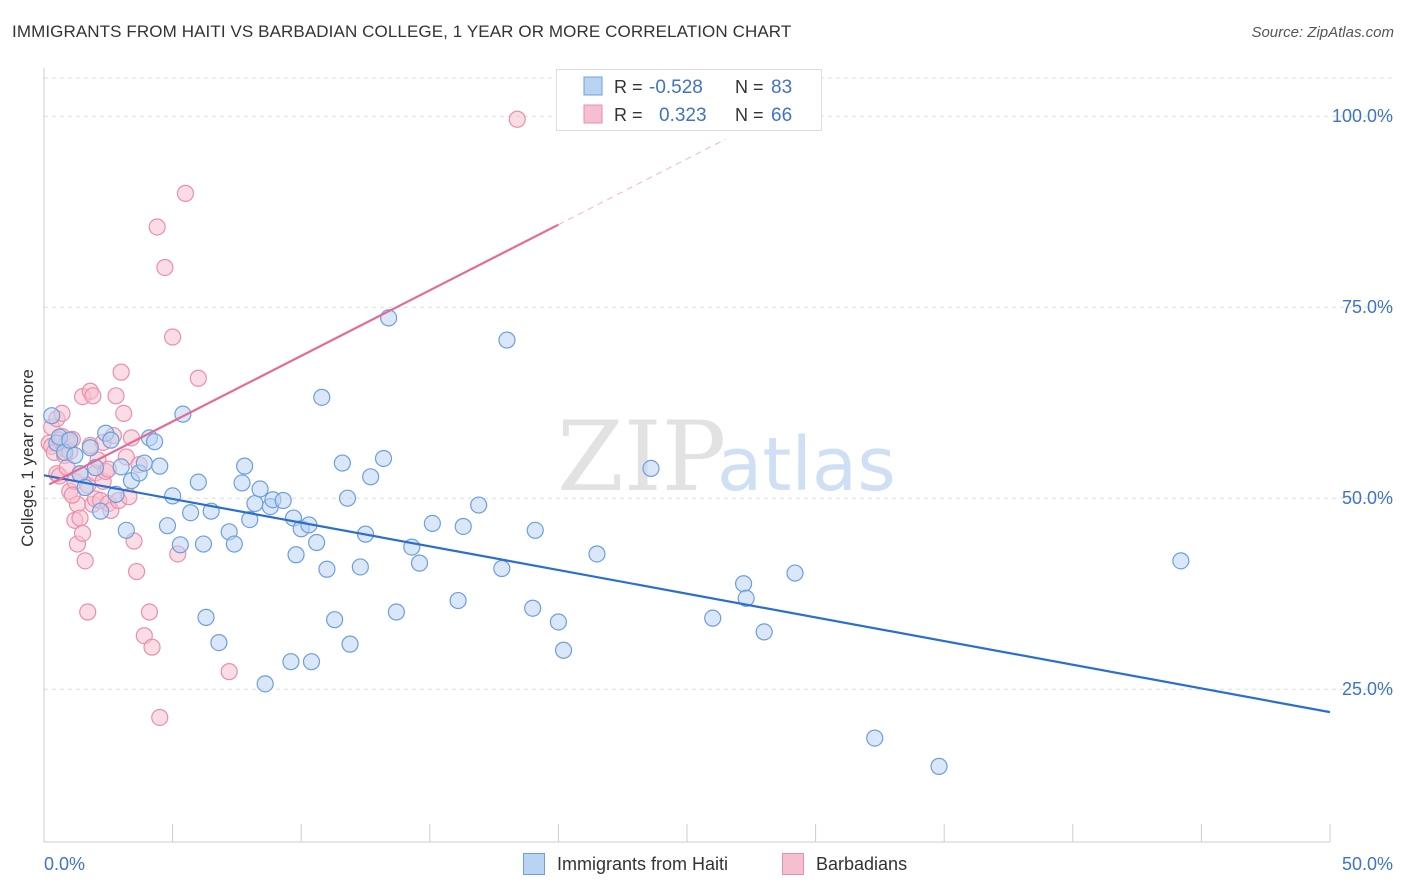 The image size is (1406, 892). I want to click on y-tick-label-25: 25.0%, so click(1367, 689).